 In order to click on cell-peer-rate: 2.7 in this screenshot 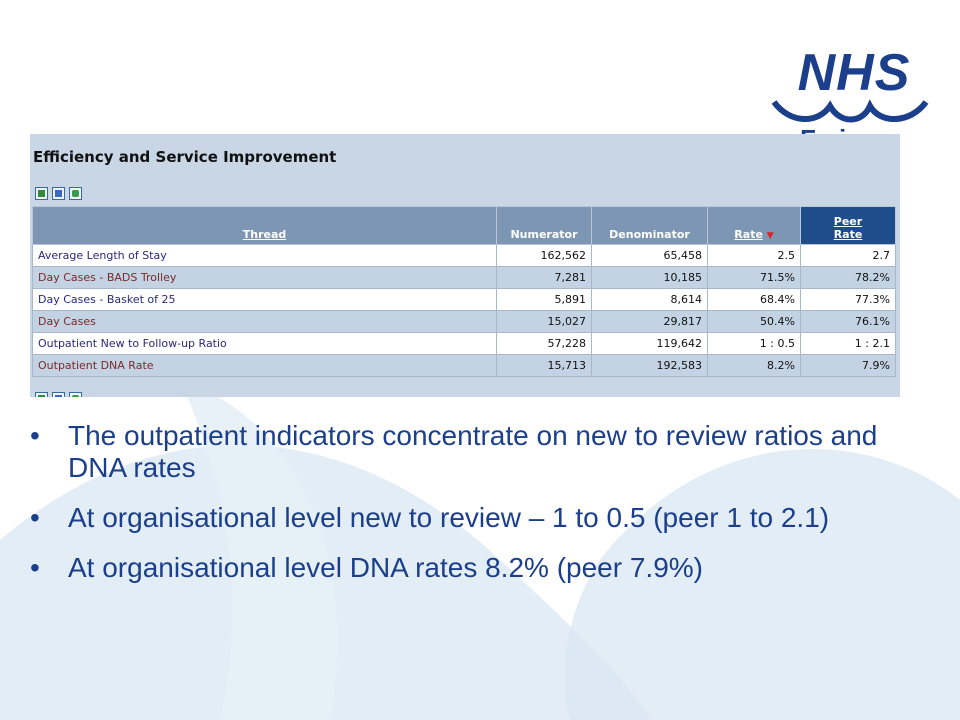, I will do `click(848, 255)`.